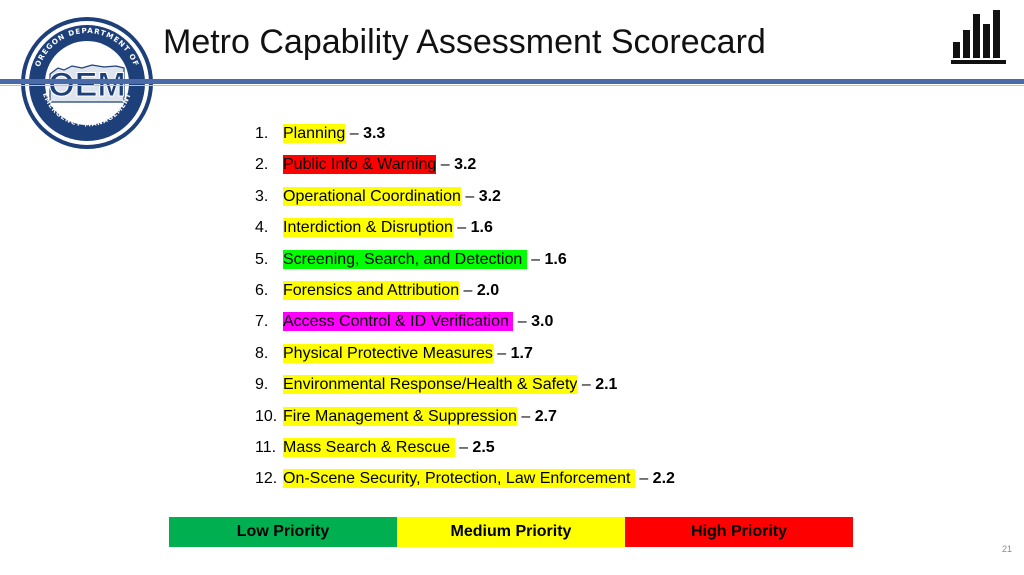 The height and width of the screenshot is (575, 1024). Describe the element at coordinates (374, 133) in the screenshot. I see `capability-score: 3.3` at that location.